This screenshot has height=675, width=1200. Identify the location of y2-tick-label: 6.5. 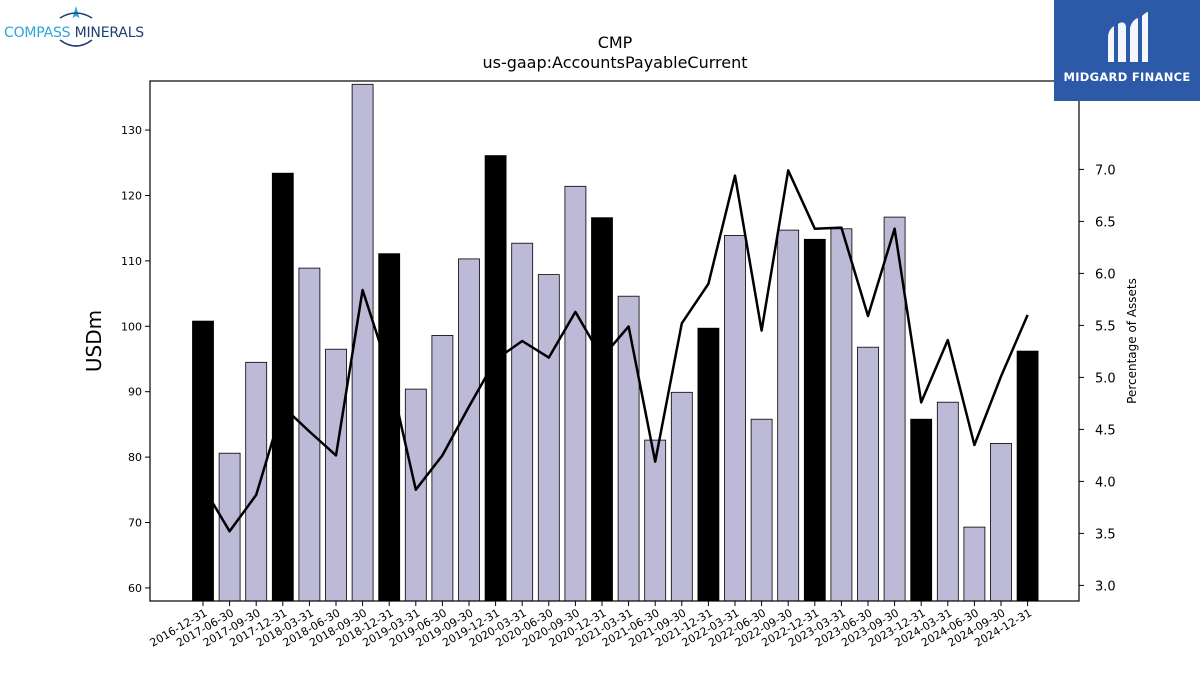
(1105, 222).